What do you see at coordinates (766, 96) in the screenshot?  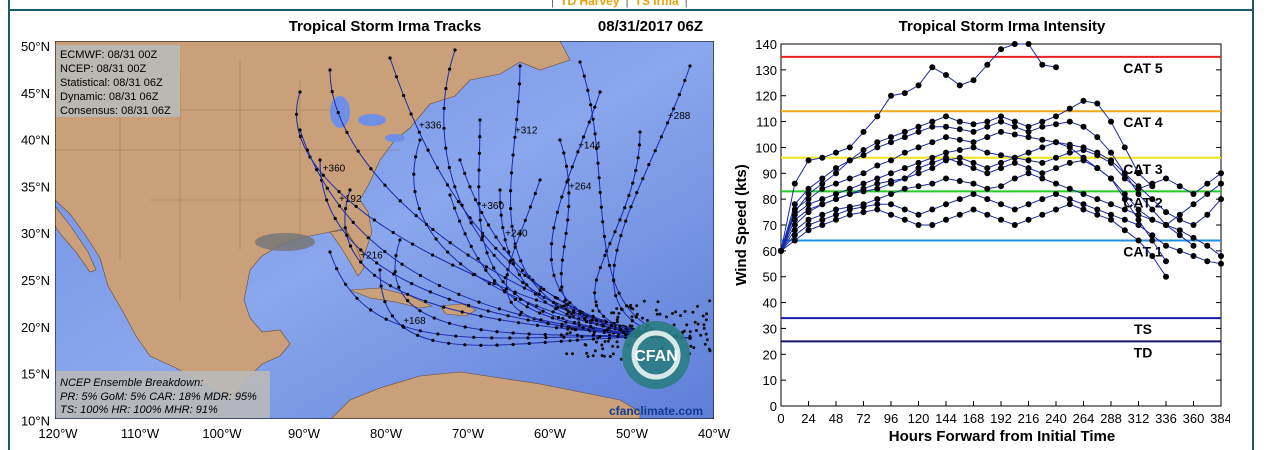 I see `y-tick-label: 120` at bounding box center [766, 96].